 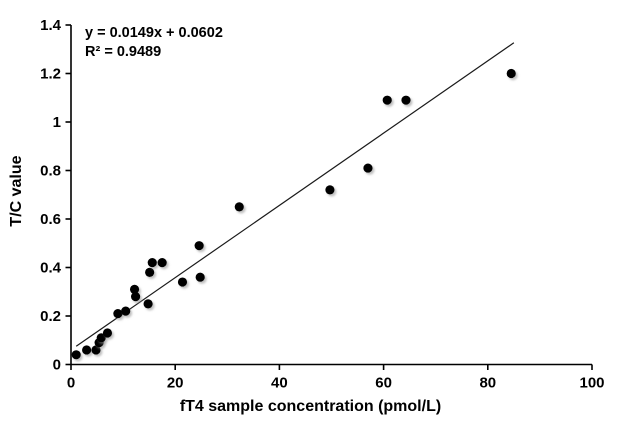 I want to click on y-tick-label: 0.8, so click(x=50, y=171).